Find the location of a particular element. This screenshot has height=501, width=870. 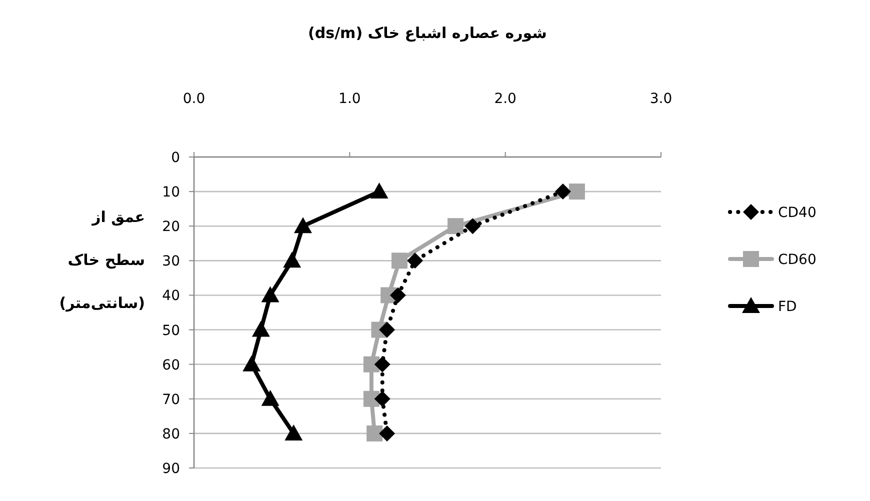

x-tick-label: 1.0 is located at coordinates (349, 99).